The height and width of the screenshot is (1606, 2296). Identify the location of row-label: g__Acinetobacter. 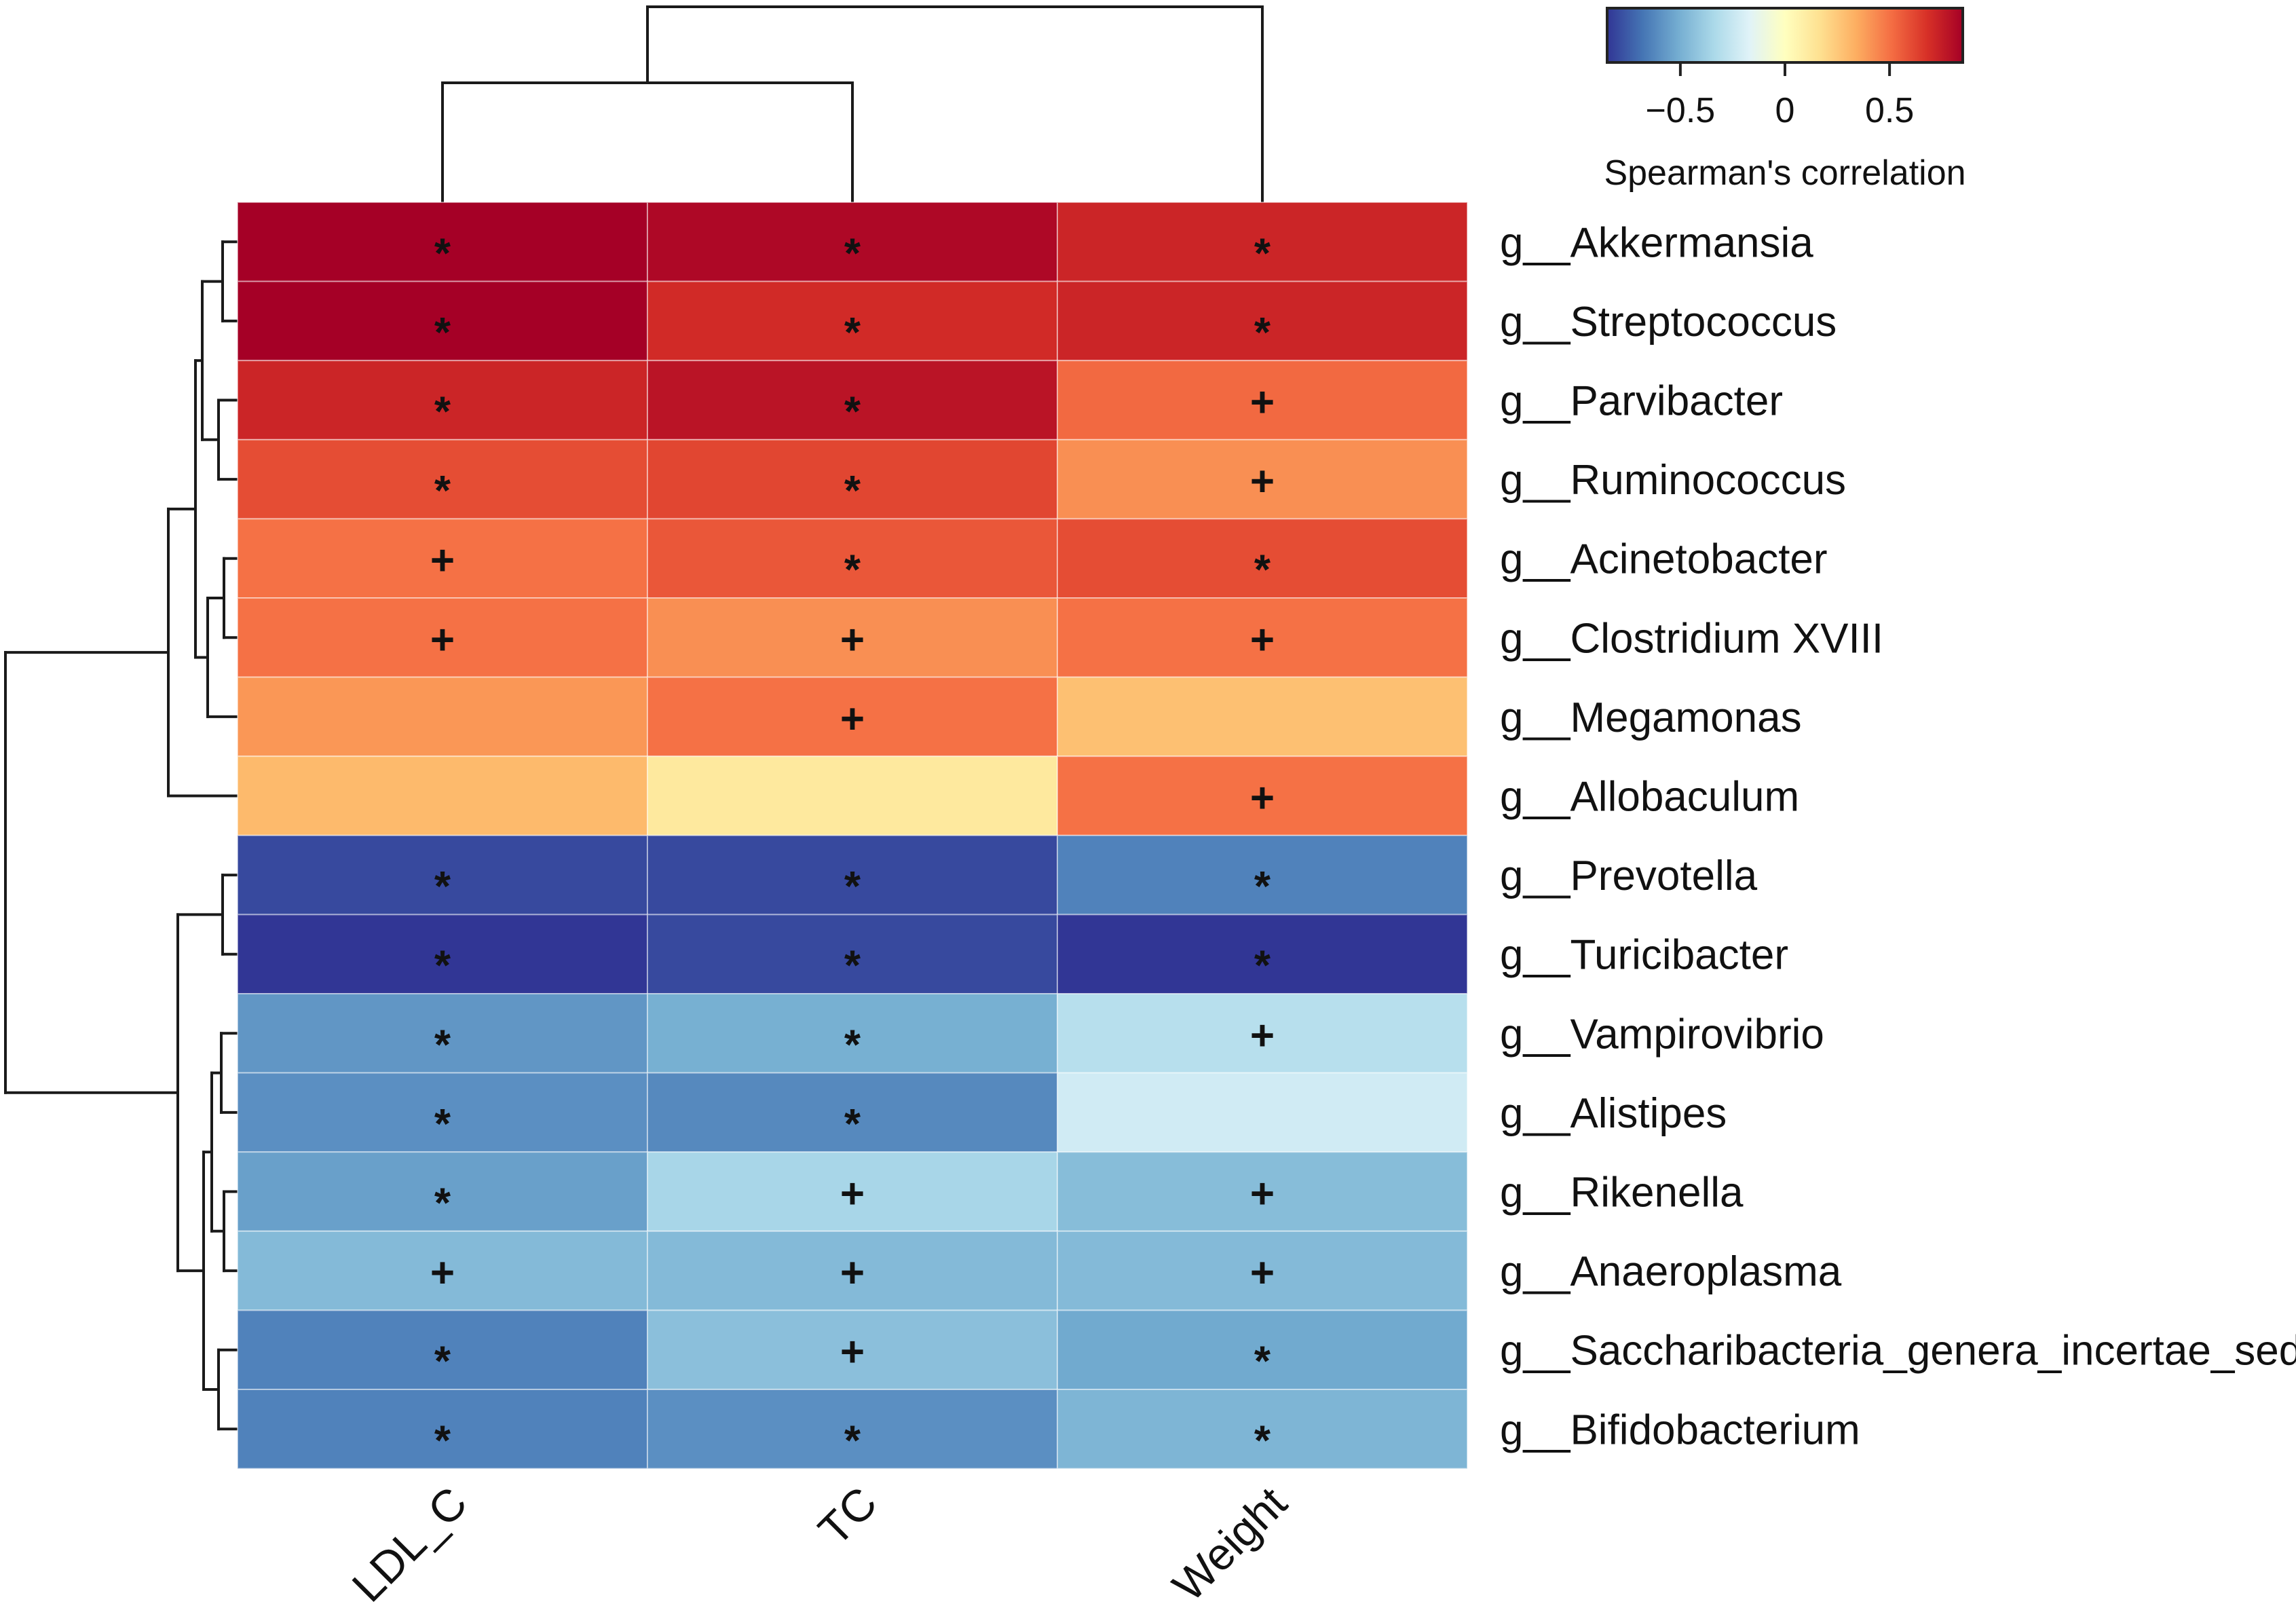
(1664, 559).